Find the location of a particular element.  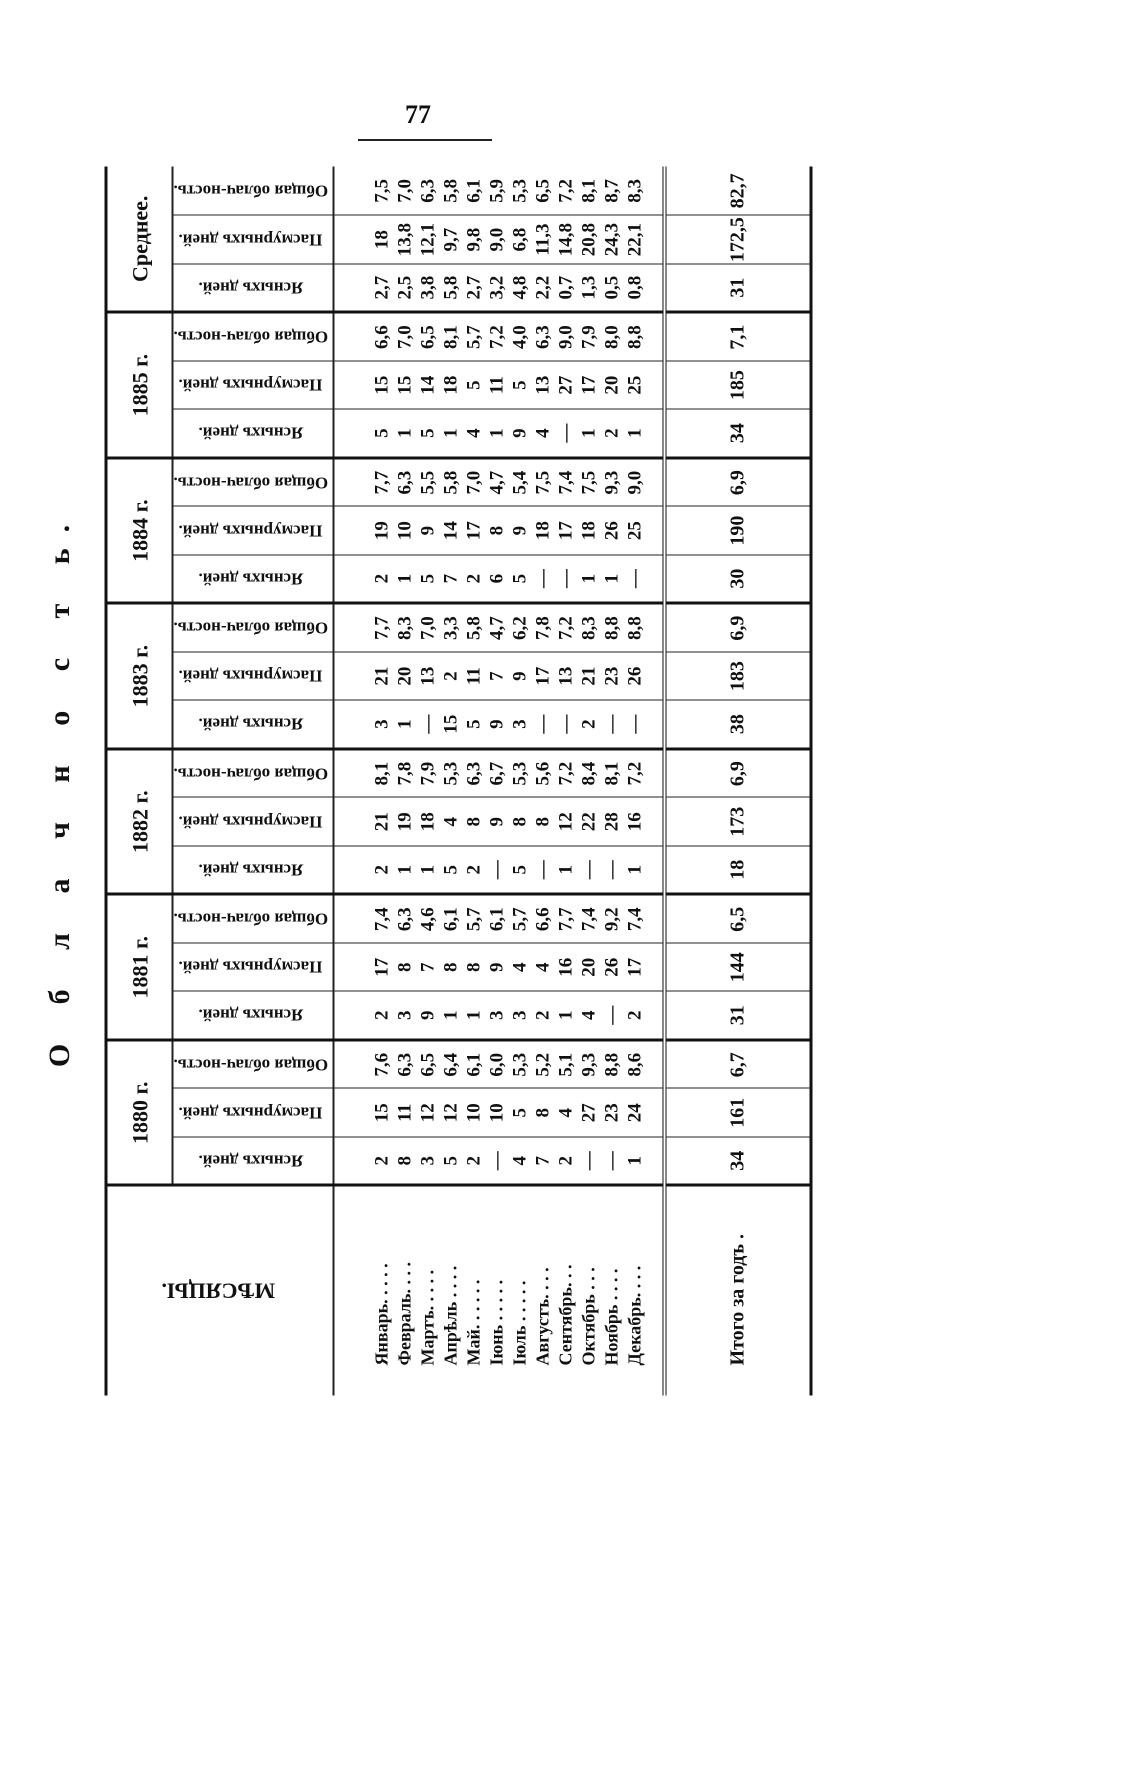

cell-cloudy: 13 is located at coordinates (566, 676).